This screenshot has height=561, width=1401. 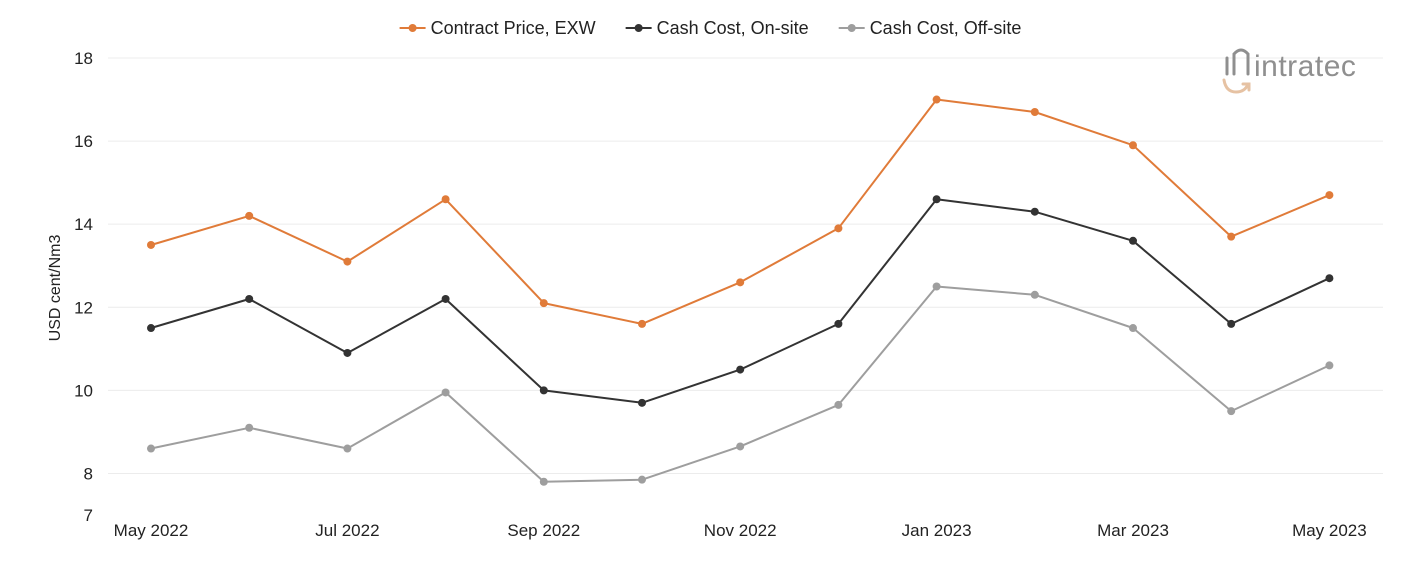 I want to click on legend-item: Cash Cost, Off-site, so click(x=930, y=28).